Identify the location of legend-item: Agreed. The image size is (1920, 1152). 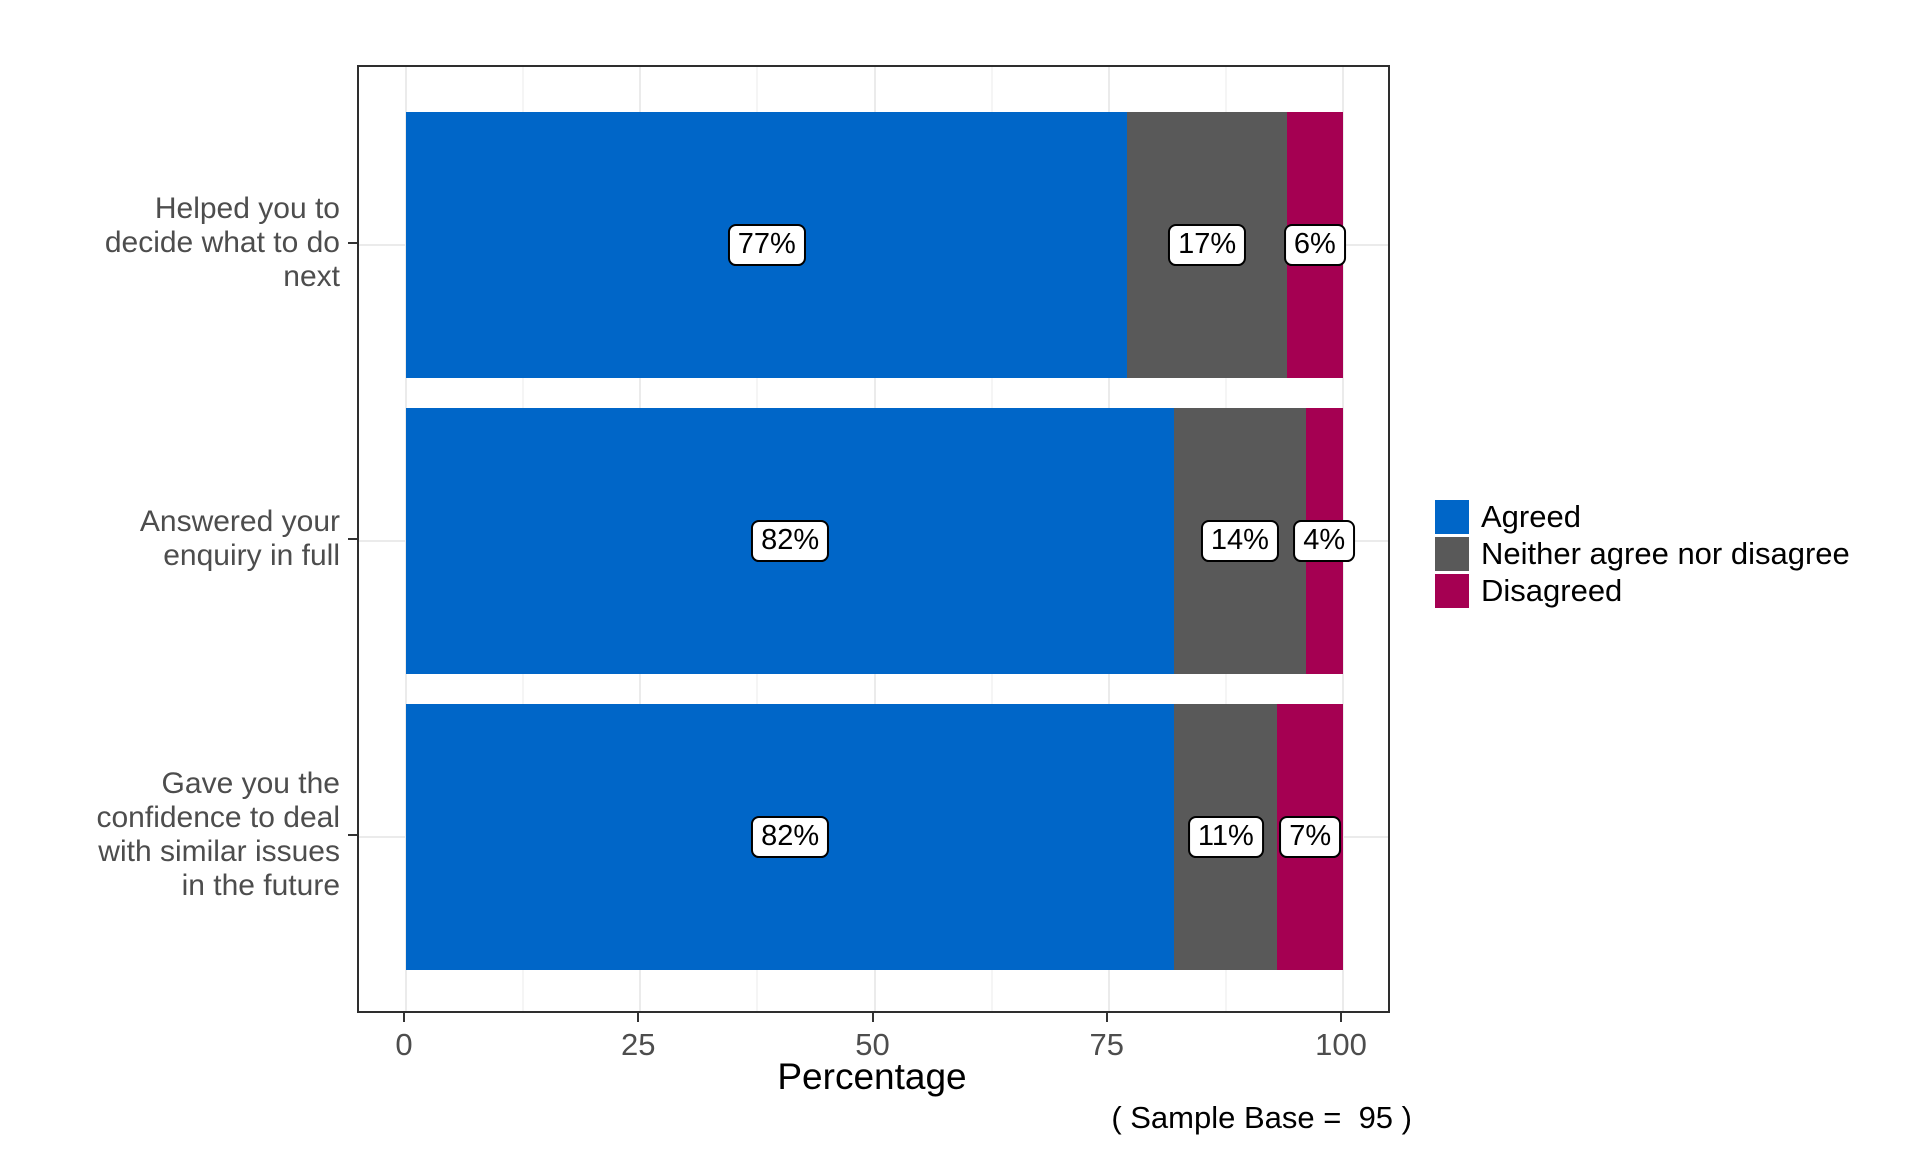
(1642, 517).